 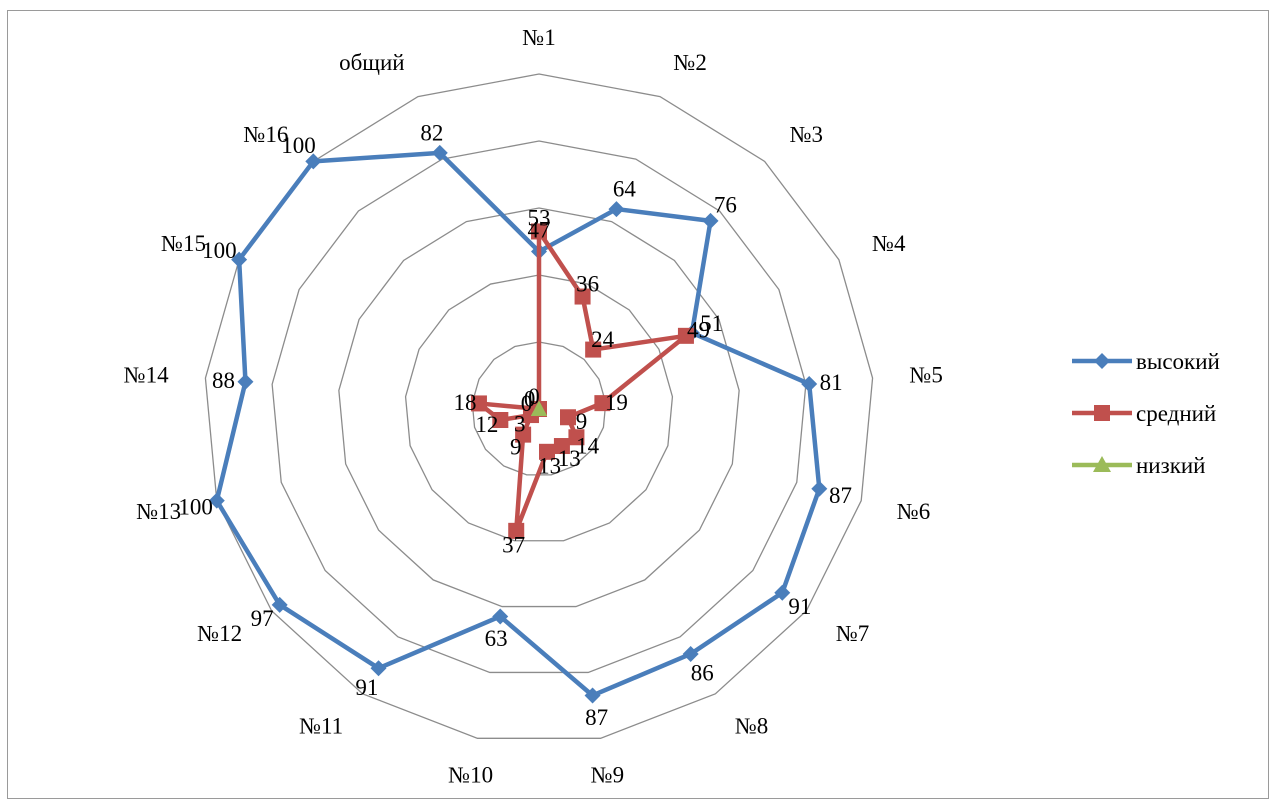 I want to click on data-label: 3, so click(x=520, y=423).